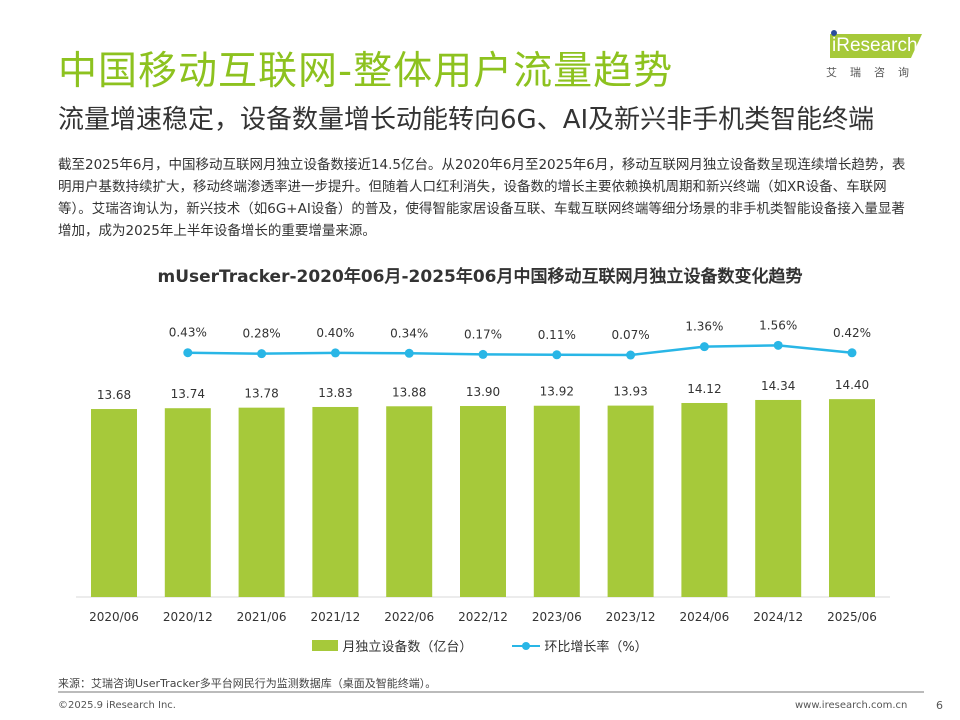 The width and height of the screenshot is (960, 720). What do you see at coordinates (851, 705) in the screenshot?
I see `website-link: www.iresearch.com.cn` at bounding box center [851, 705].